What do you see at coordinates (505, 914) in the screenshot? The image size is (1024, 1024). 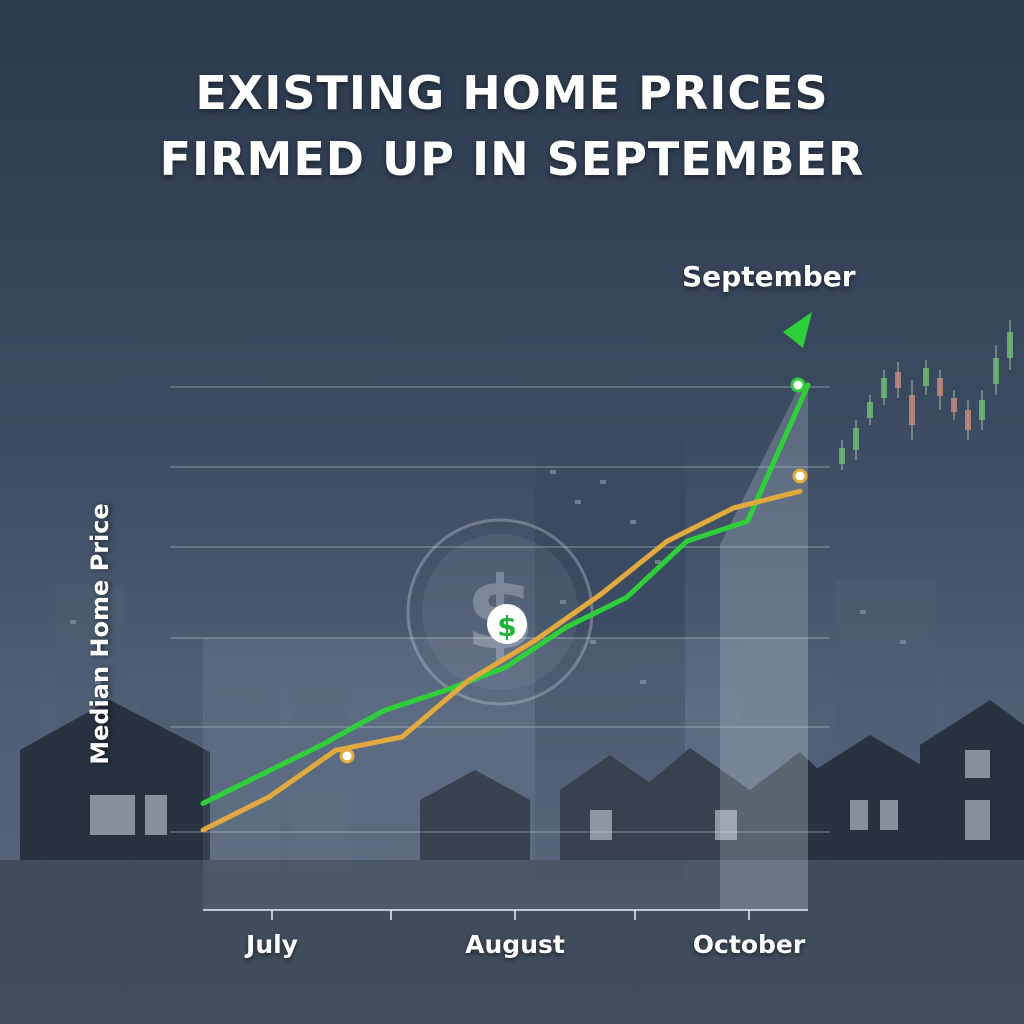 I see `x-axis` at bounding box center [505, 914].